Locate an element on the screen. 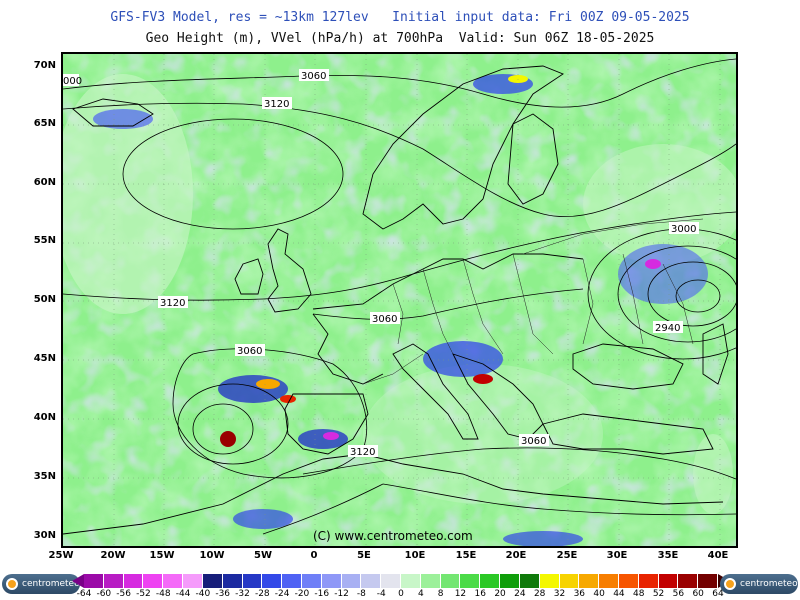 This screenshot has height=600, width=800. centrometeo-logo-left: centrometeo is located at coordinates (41, 584).